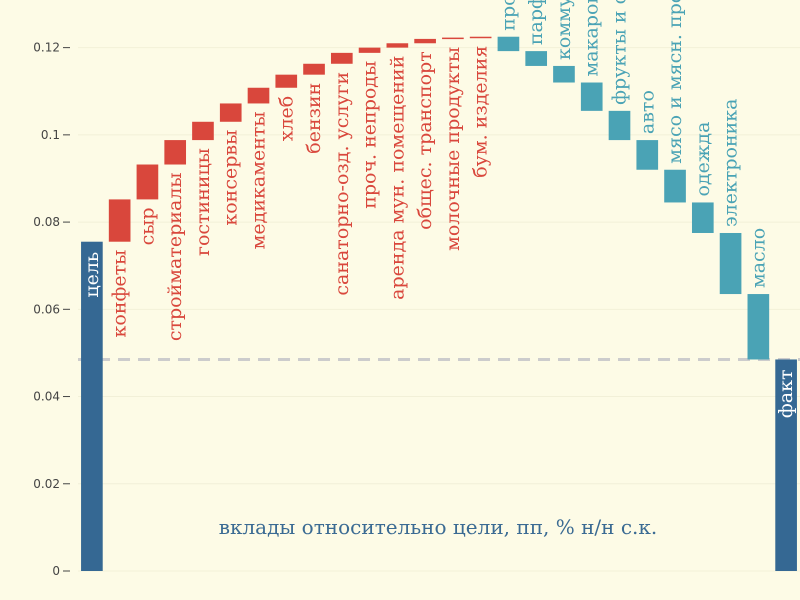  What do you see at coordinates (286, 118) in the screenshot?
I see `category-label: хлеб` at bounding box center [286, 118].